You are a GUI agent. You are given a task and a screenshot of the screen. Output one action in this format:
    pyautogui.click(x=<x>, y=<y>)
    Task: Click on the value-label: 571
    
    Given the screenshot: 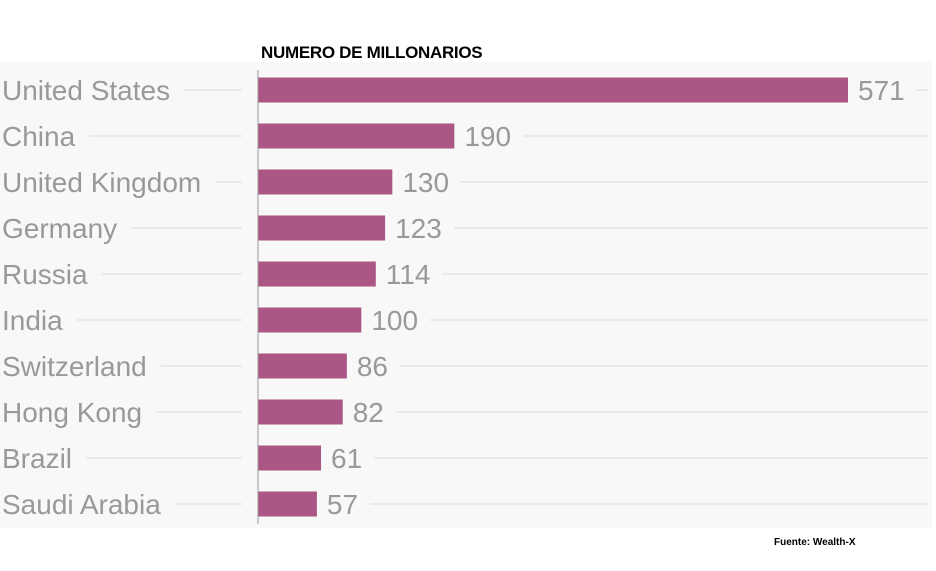 What is the action you would take?
    pyautogui.click(x=881, y=90)
    